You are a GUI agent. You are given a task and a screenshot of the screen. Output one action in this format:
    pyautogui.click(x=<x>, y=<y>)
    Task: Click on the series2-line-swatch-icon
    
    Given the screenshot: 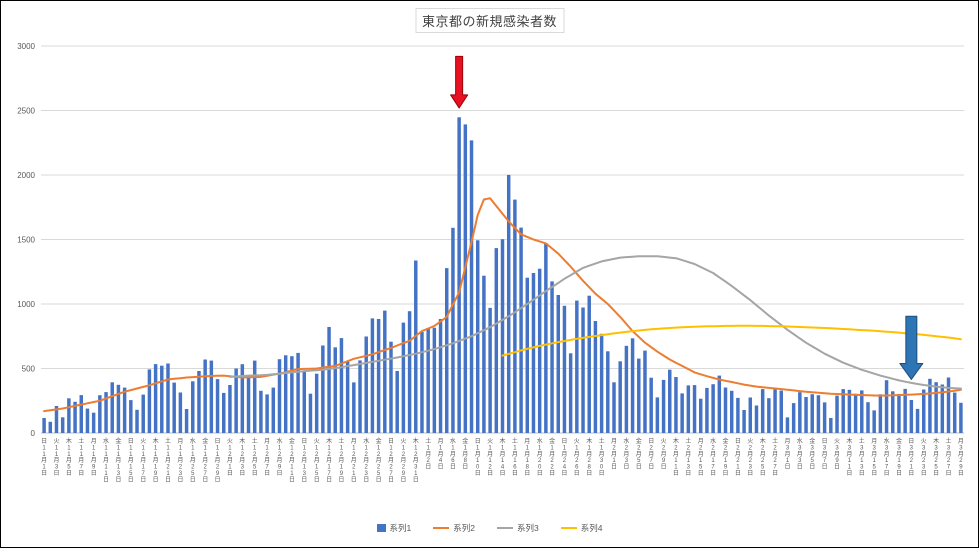 What is the action you would take?
    pyautogui.click(x=441, y=528)
    